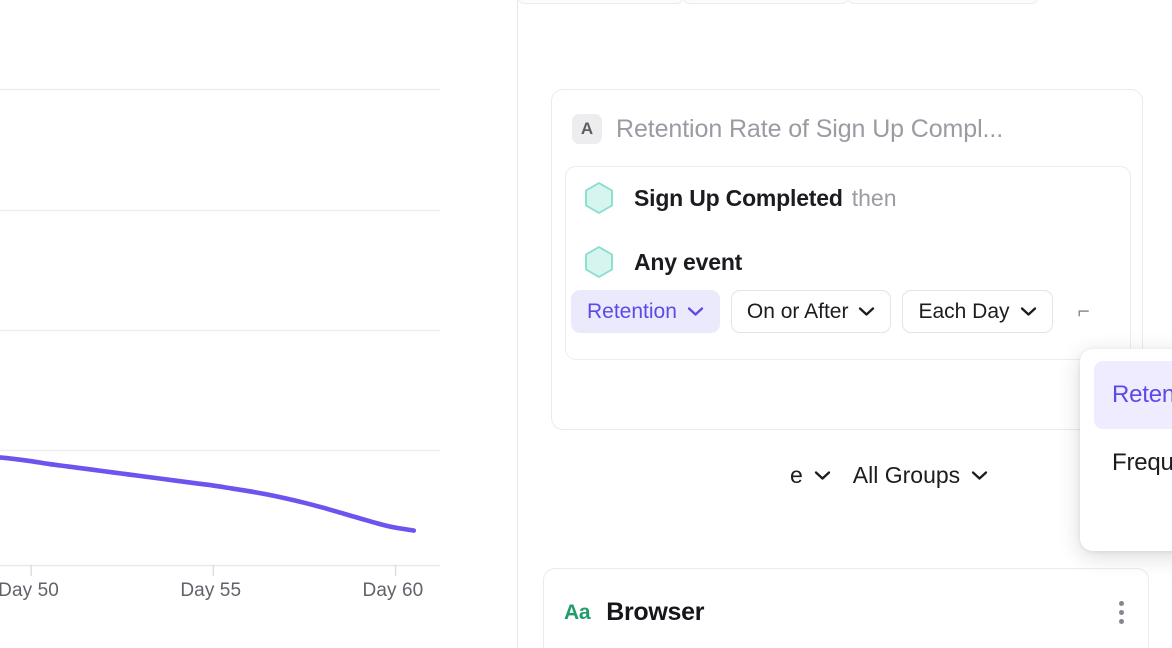  I want to click on interval-dropdown: Each Day, so click(977, 311).